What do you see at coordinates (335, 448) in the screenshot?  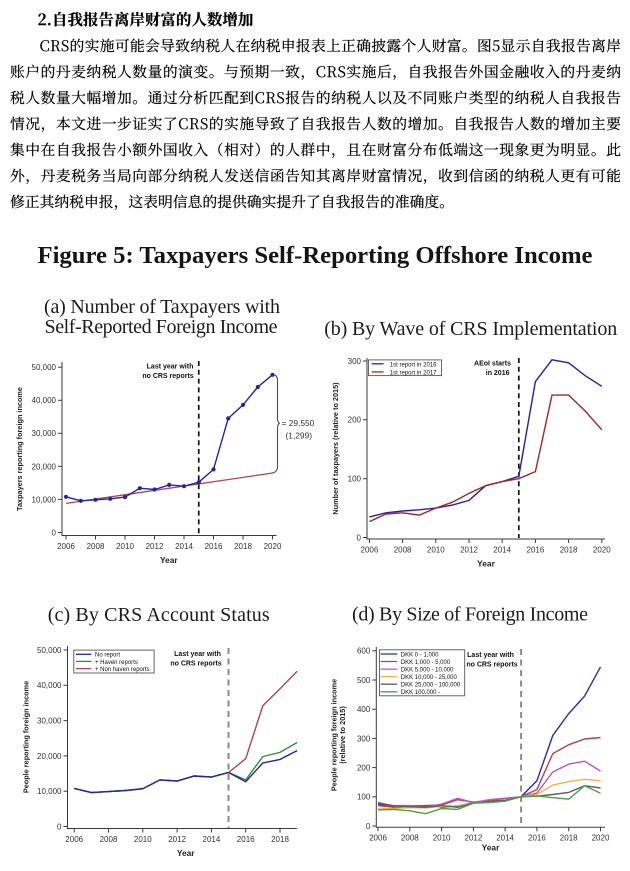 I see `svg-text:Number of taxpayers (relative: Number of taxpayers (relative to 2015)` at bounding box center [335, 448].